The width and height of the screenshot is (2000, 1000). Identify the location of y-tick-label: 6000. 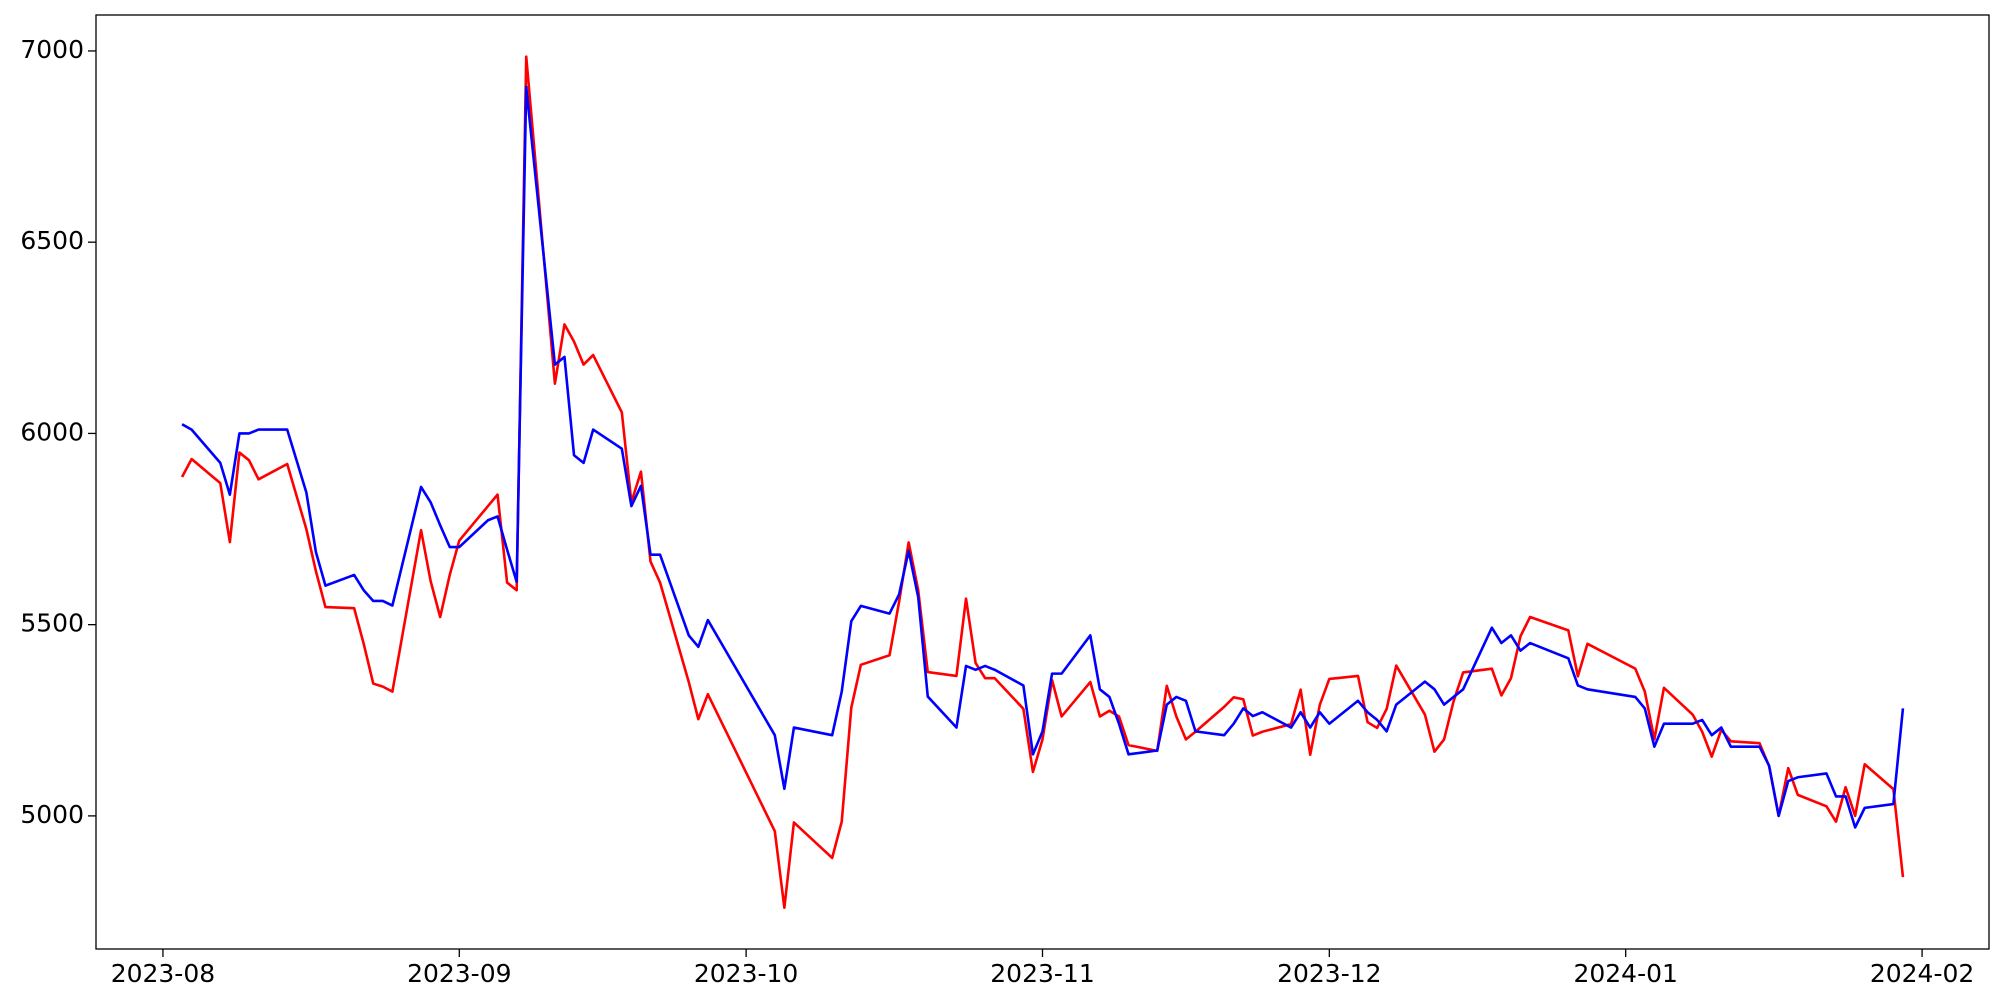
(52, 431).